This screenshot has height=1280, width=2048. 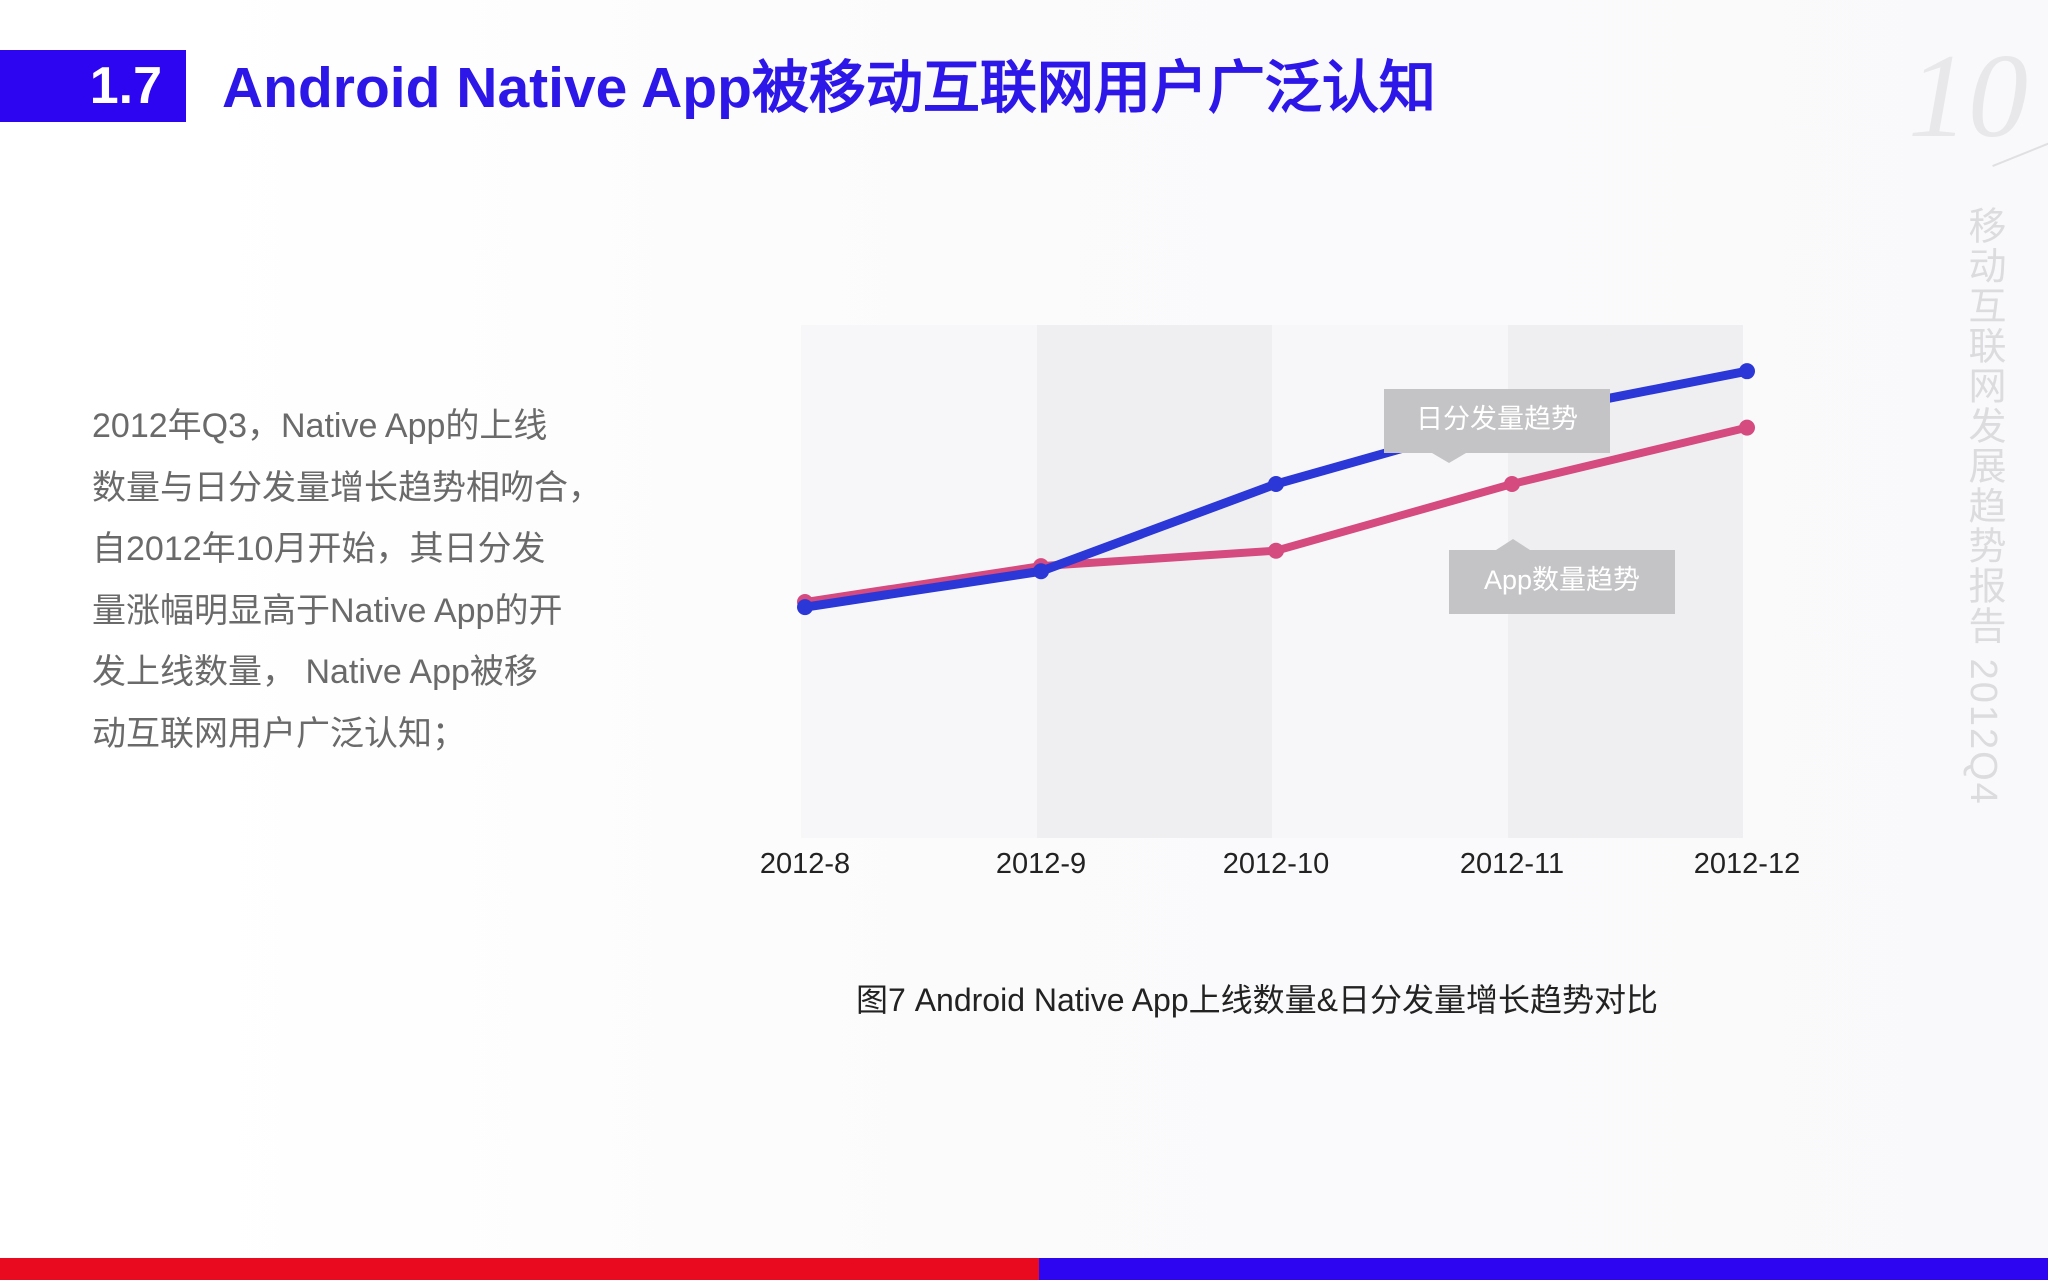 What do you see at coordinates (1968, 95) in the screenshot?
I see `page-number: 10` at bounding box center [1968, 95].